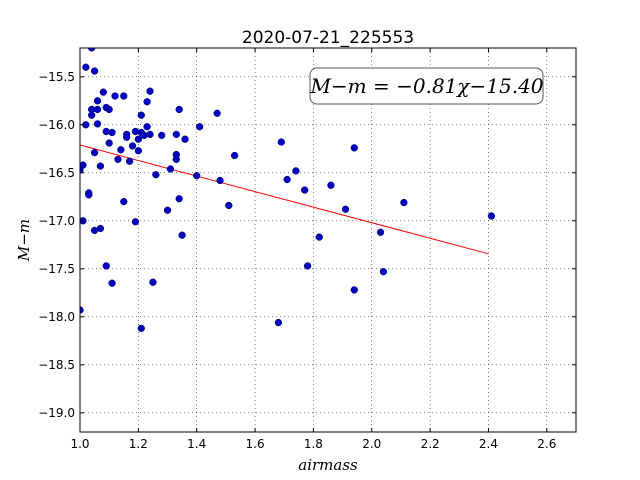 This screenshot has width=640, height=480. What do you see at coordinates (371, 444) in the screenshot?
I see `x-tick-label: 2.0` at bounding box center [371, 444].